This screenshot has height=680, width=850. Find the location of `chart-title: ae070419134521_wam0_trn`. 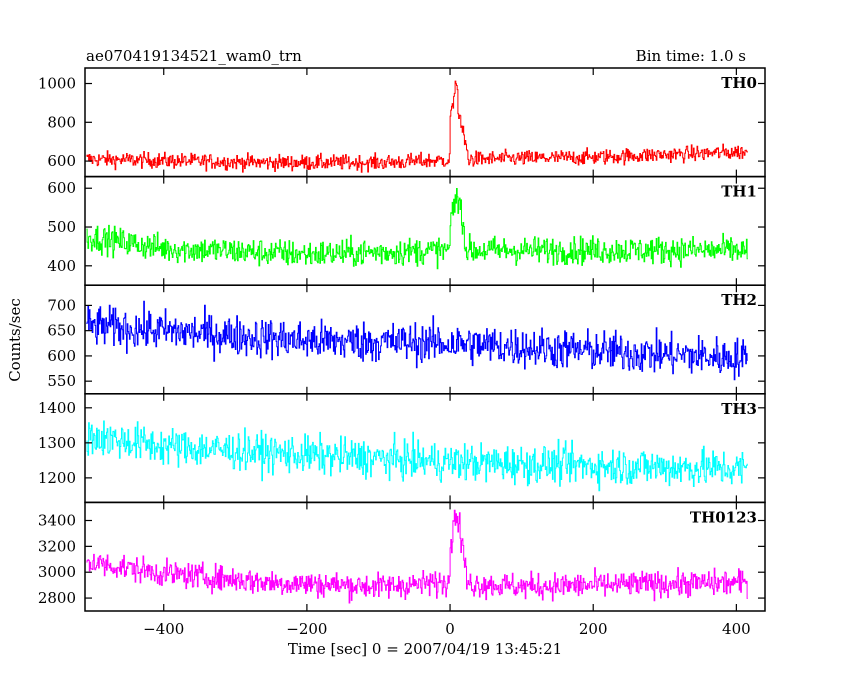

chart-title: ae070419134521_wam0_trn is located at coordinates (194, 56).